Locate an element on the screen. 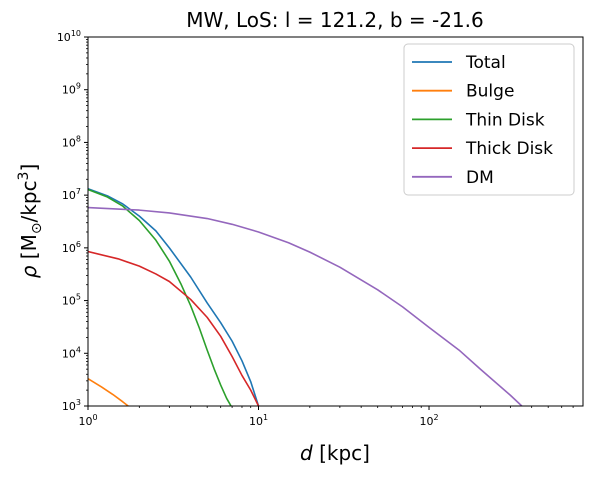 This screenshot has height=480, width=592. x-axis-ticks: 10⁰ 10¹ 10² is located at coordinates (326, 417).